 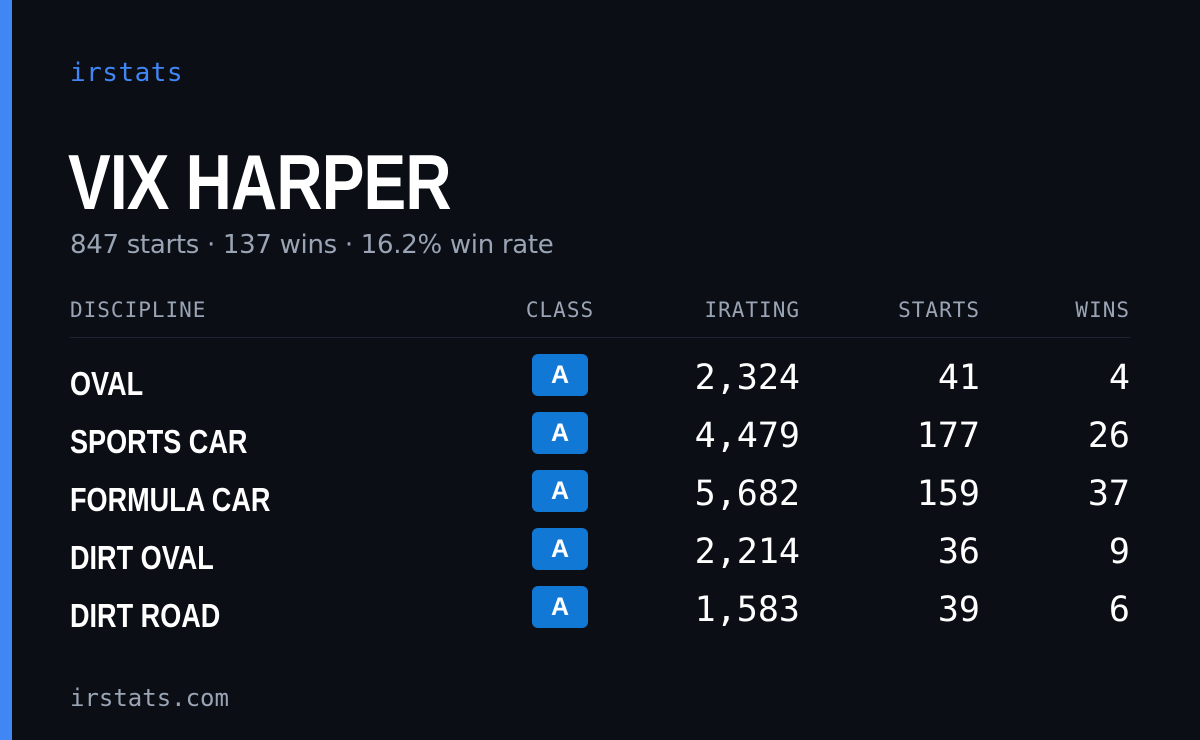 What do you see at coordinates (1102, 310) in the screenshot?
I see `header-wins: WINS` at bounding box center [1102, 310].